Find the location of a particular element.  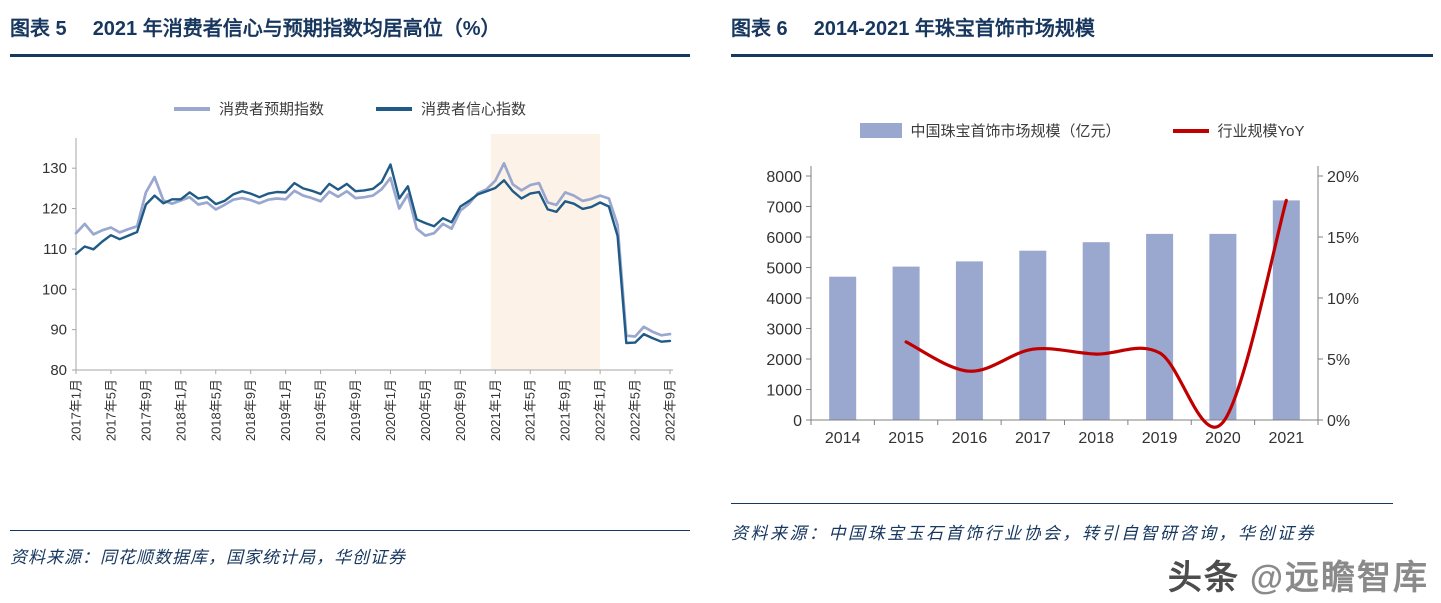

svg-text: 130 is located at coordinates (54, 168).